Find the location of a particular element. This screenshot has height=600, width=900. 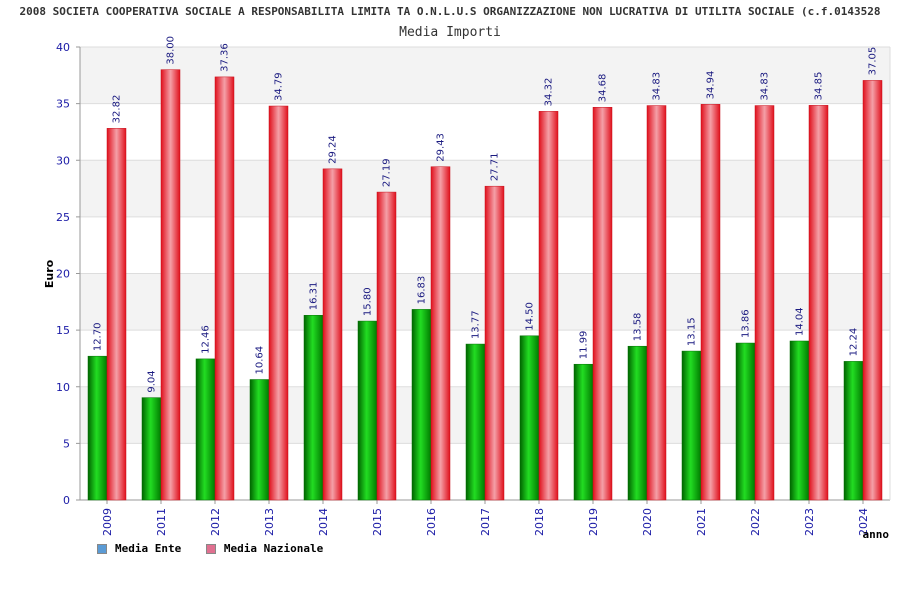

legend-item-ente: Media Ente is located at coordinates (139, 548).